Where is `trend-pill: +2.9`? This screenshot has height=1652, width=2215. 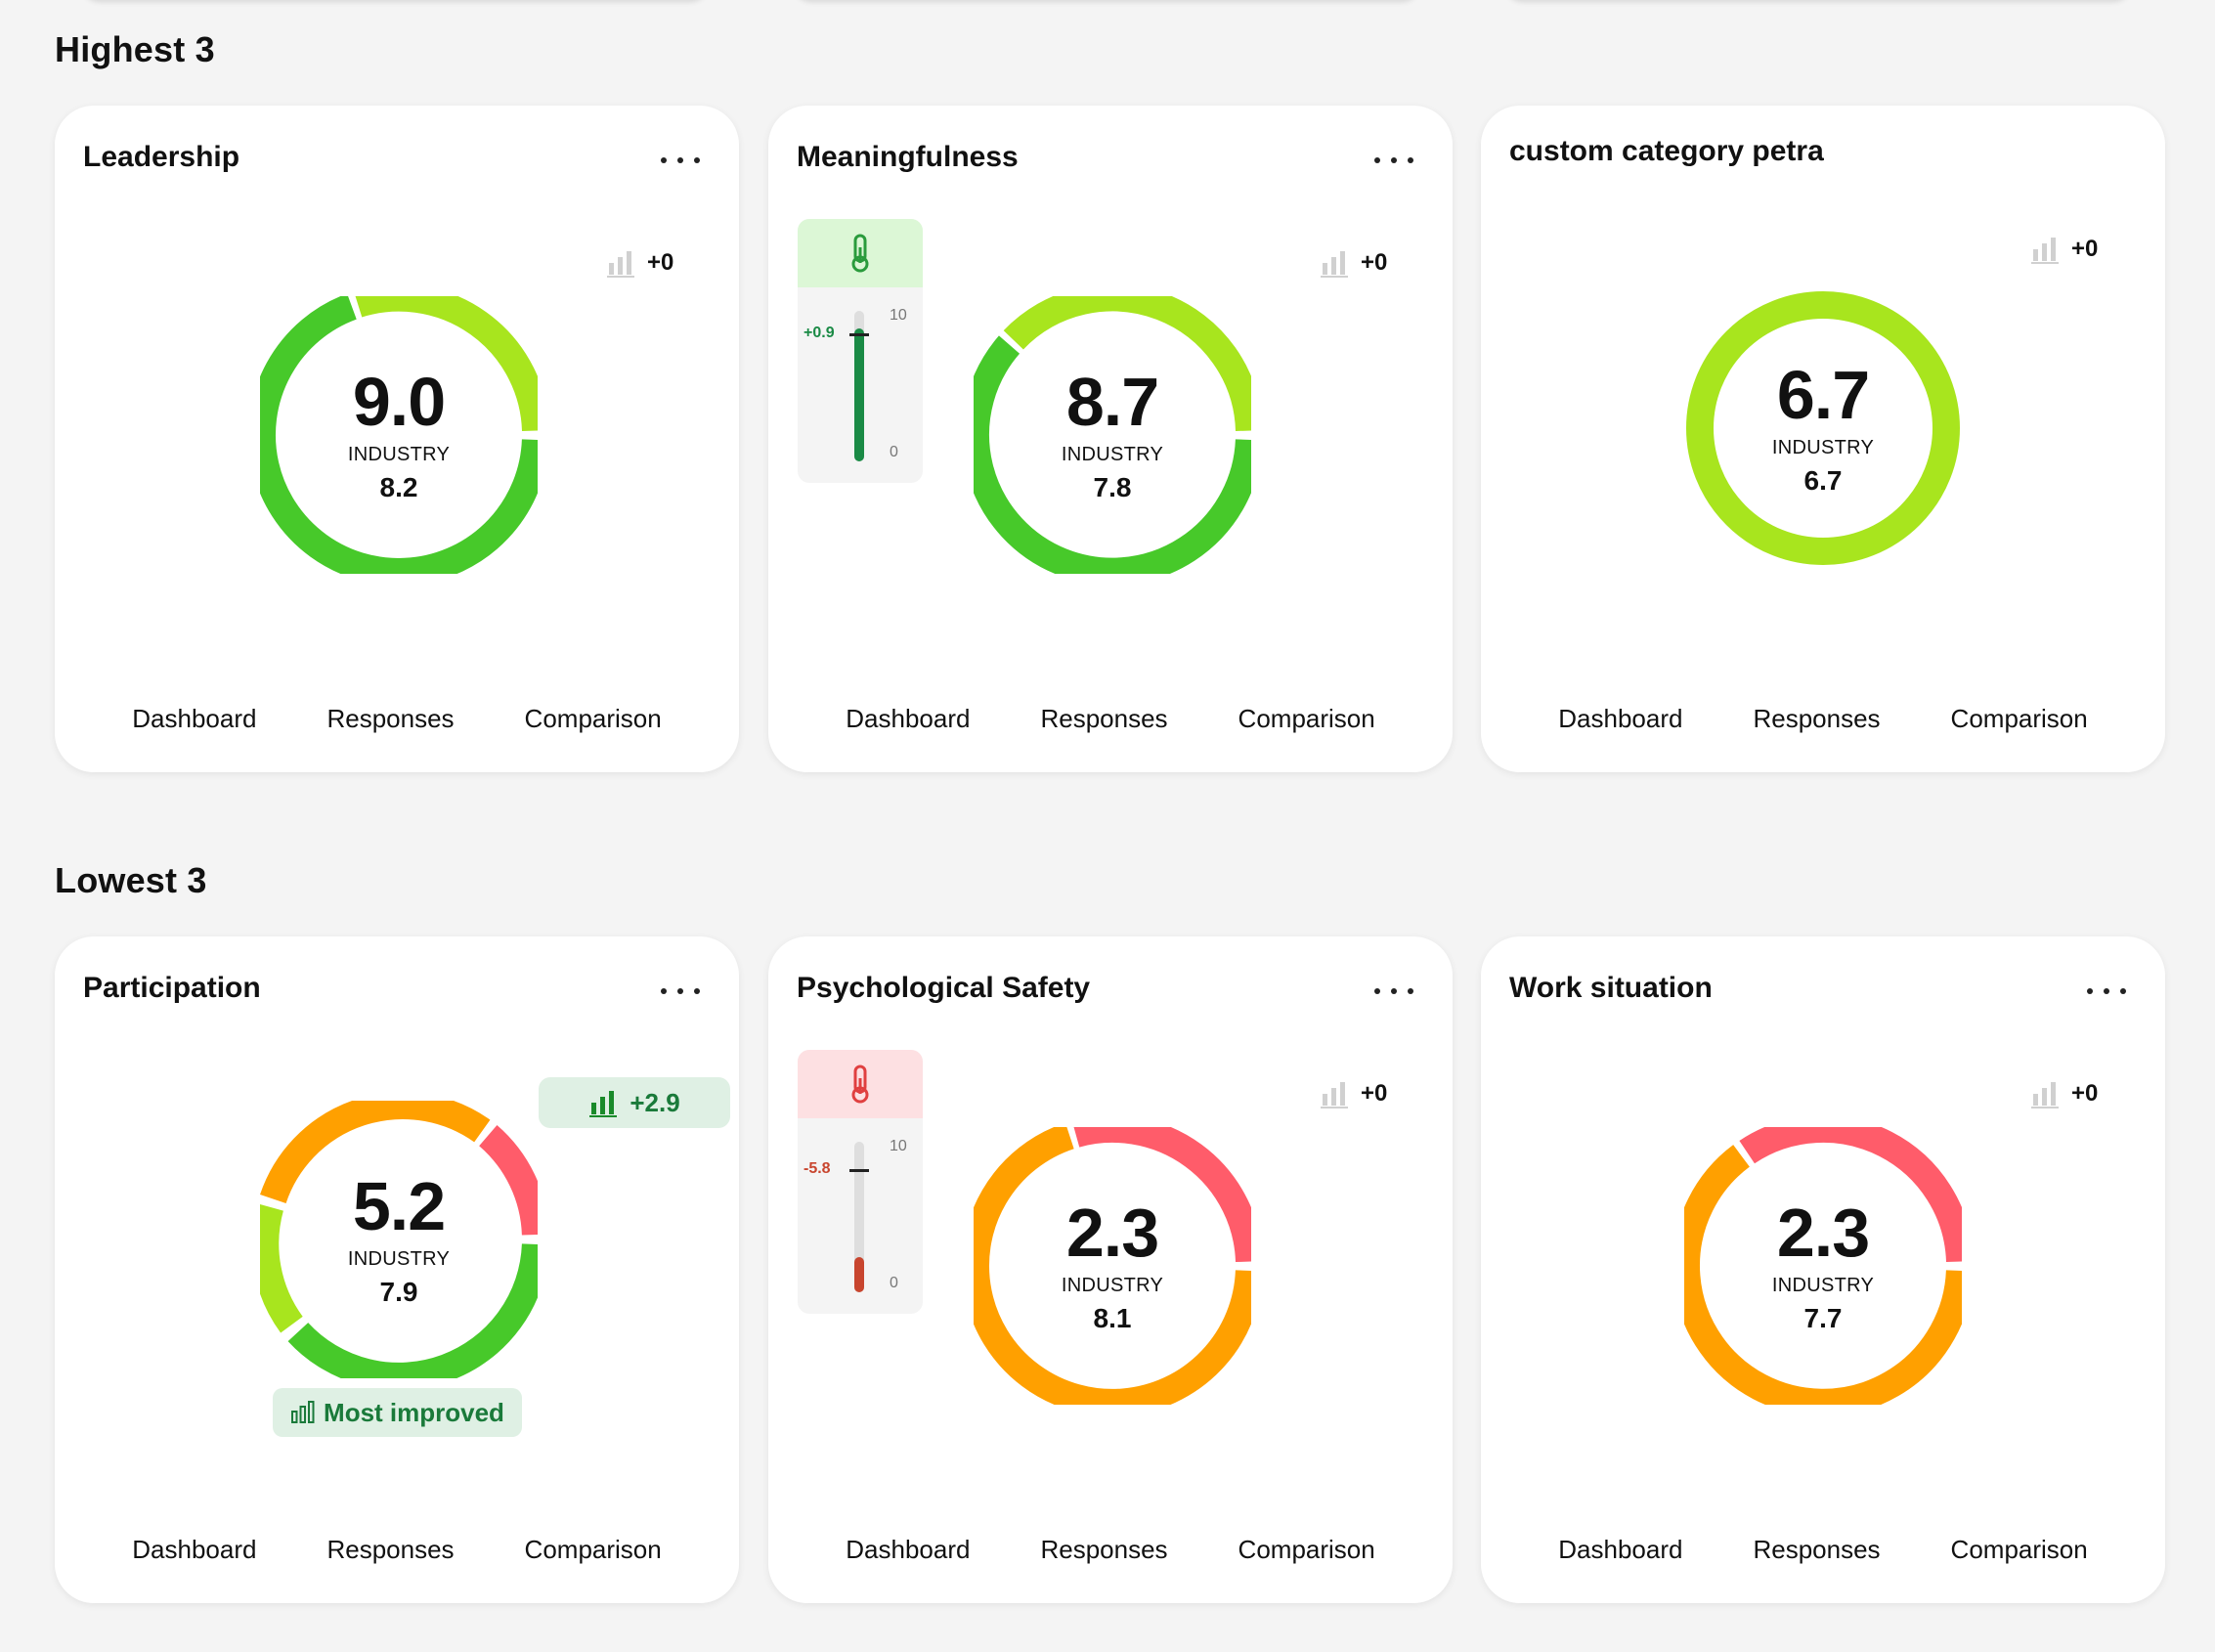 trend-pill: +2.9 is located at coordinates (634, 1102).